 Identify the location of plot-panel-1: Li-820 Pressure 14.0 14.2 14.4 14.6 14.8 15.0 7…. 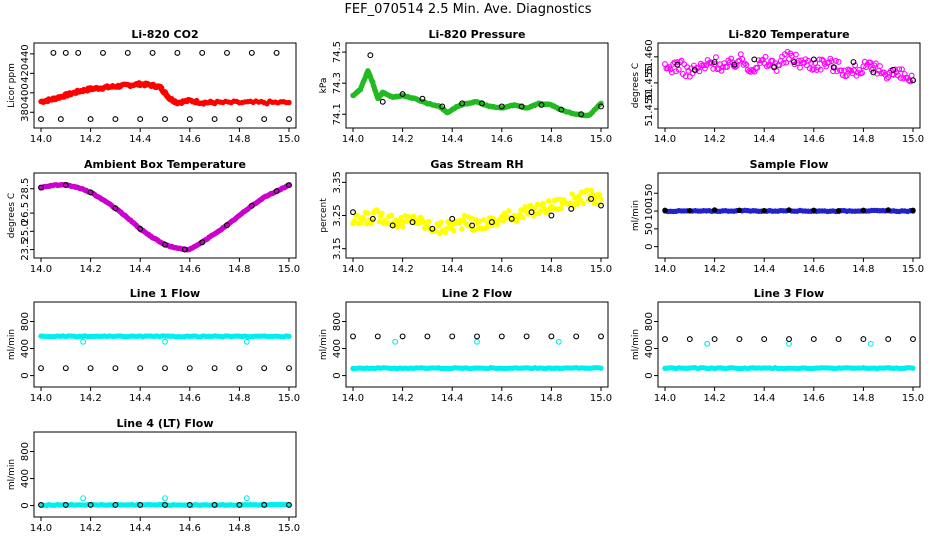
(465, 86).